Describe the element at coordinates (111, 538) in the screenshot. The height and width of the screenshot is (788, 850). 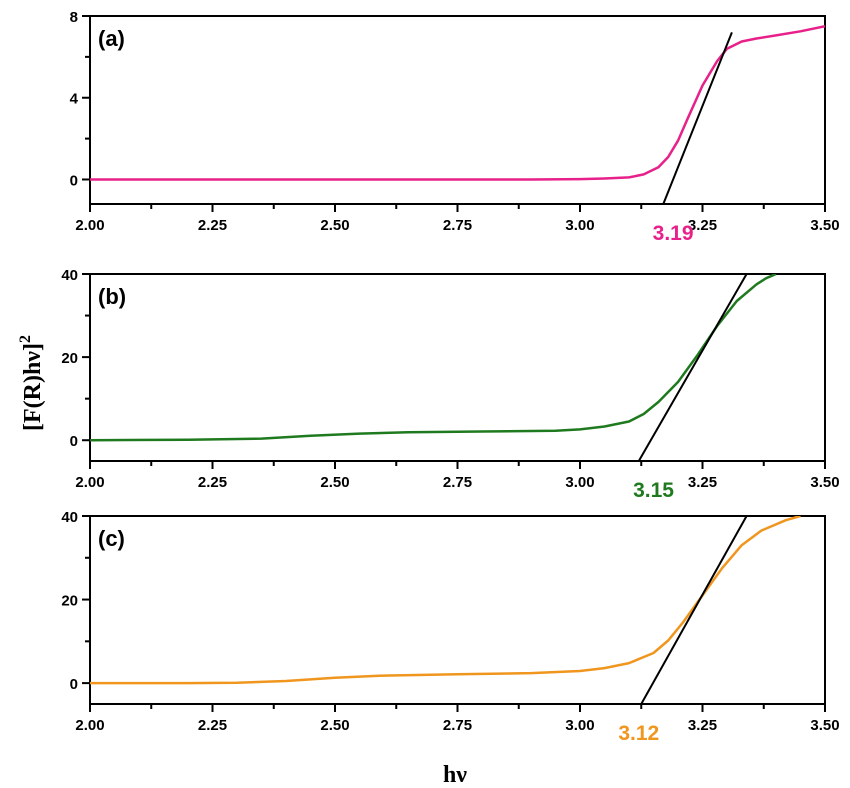
I see `panel-c-label: (c)` at that location.